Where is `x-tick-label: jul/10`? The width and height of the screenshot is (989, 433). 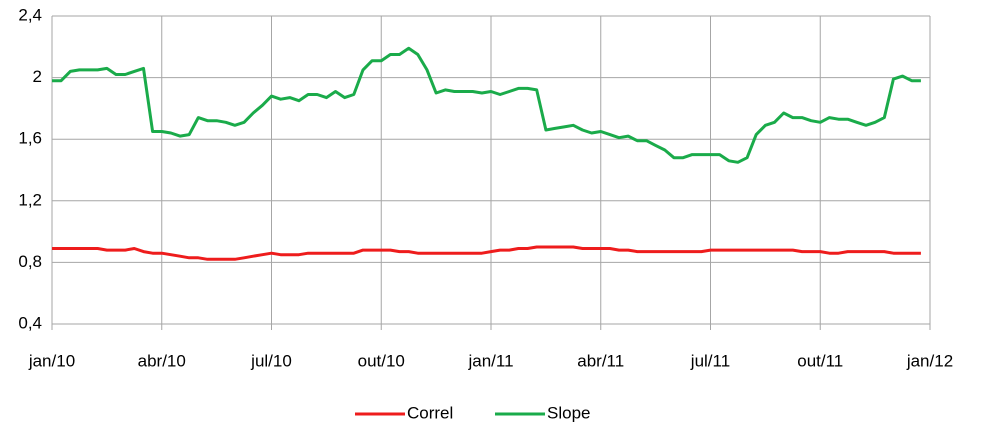 x-tick-label: jul/10 is located at coordinates (271, 360).